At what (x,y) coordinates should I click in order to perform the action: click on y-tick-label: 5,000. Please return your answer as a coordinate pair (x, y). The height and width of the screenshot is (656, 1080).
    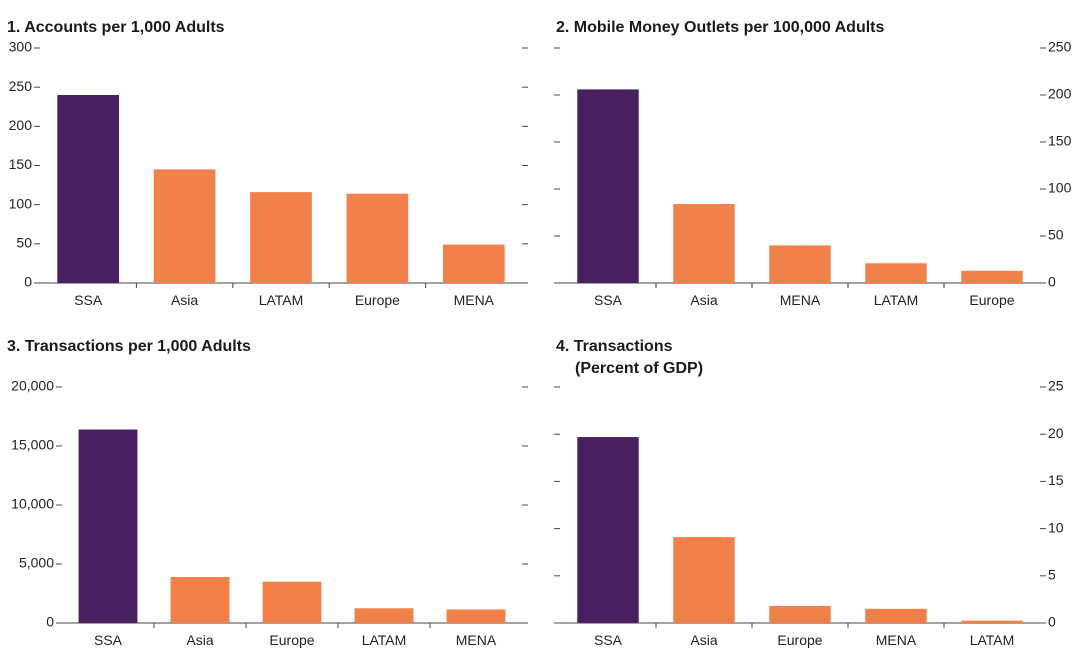
    Looking at the image, I should click on (36, 563).